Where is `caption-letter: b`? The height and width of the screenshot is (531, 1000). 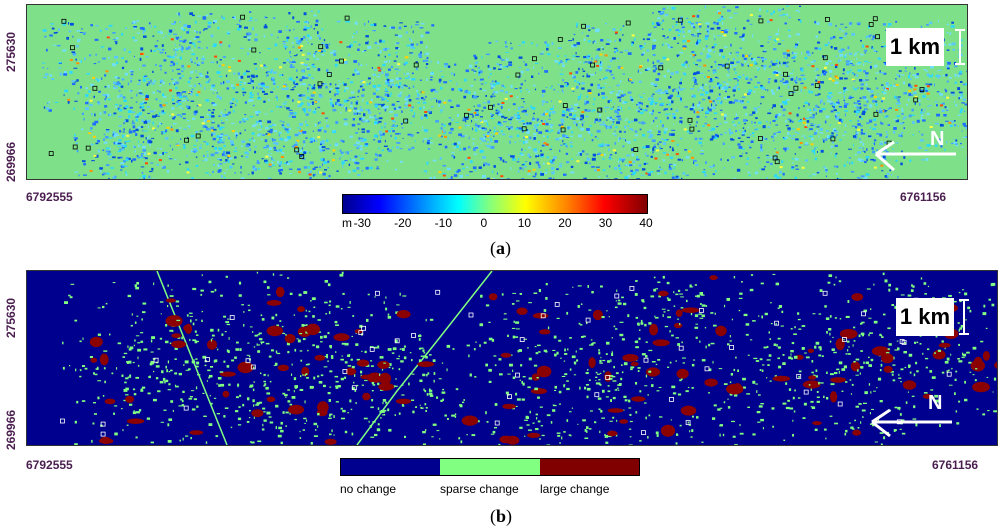
caption-letter: b is located at coordinates (501, 516).